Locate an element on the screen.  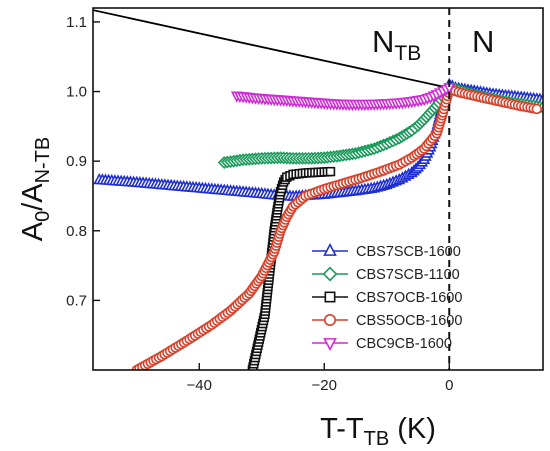
y-tick-label: 0.9 is located at coordinates (76, 161).